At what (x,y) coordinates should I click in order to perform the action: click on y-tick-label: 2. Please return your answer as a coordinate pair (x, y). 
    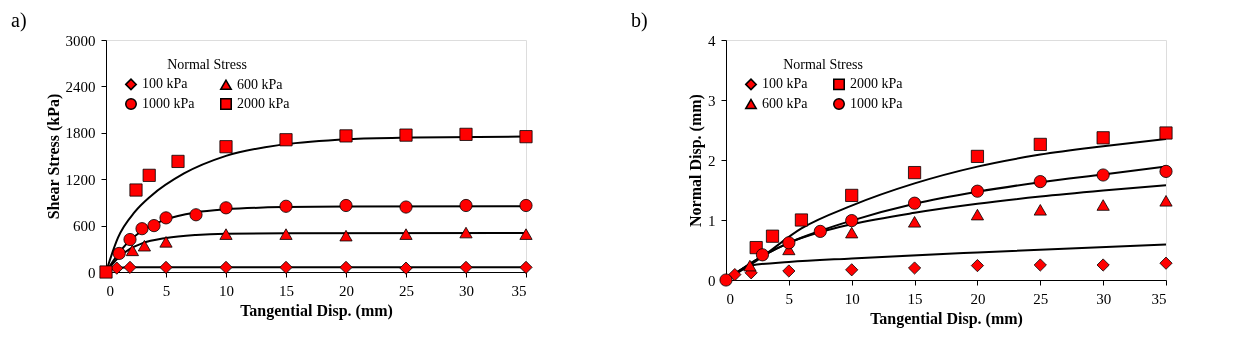
    Looking at the image, I should click on (712, 160).